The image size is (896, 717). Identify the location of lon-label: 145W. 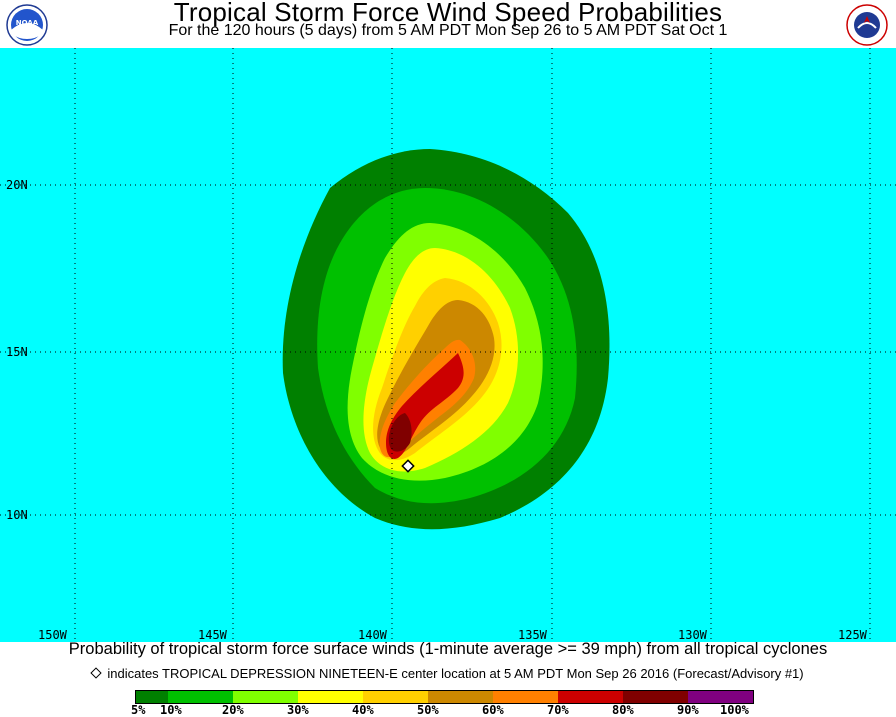
(213, 635).